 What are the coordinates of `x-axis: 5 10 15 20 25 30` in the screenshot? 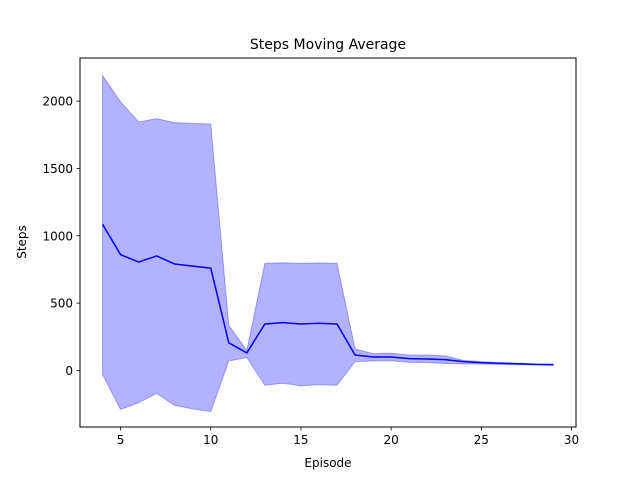 It's located at (348, 437).